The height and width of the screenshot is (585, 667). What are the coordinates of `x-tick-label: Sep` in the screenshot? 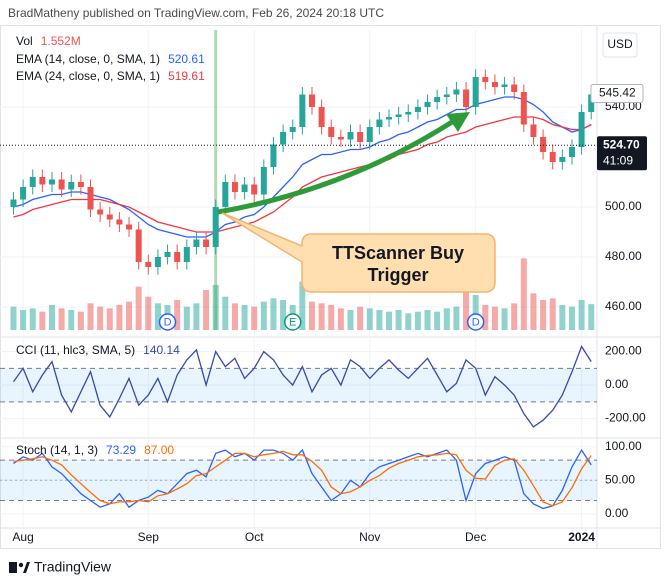 It's located at (149, 537).